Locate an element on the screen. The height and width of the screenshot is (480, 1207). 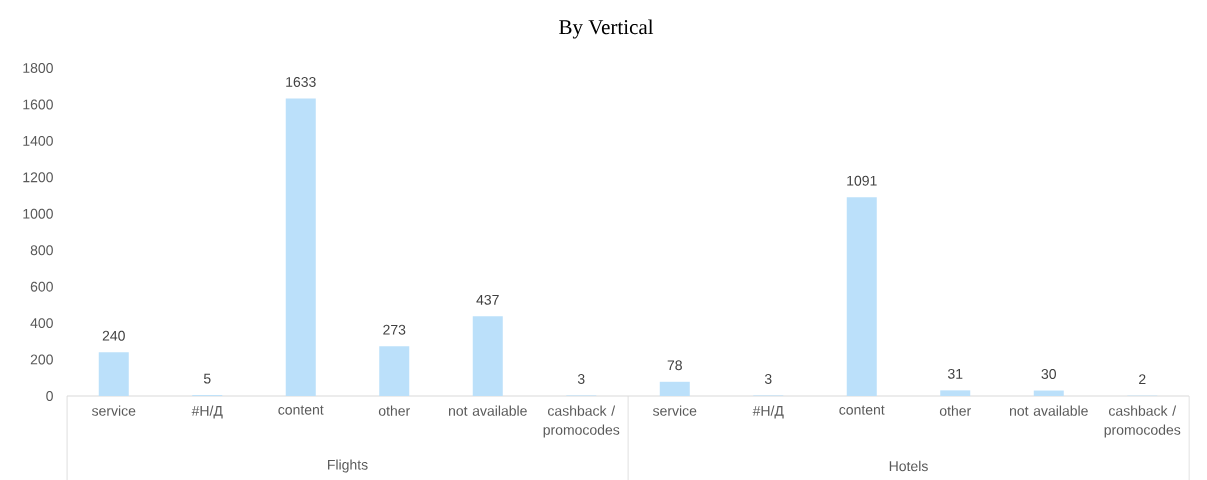
data-label: 30 is located at coordinates (1048, 374).